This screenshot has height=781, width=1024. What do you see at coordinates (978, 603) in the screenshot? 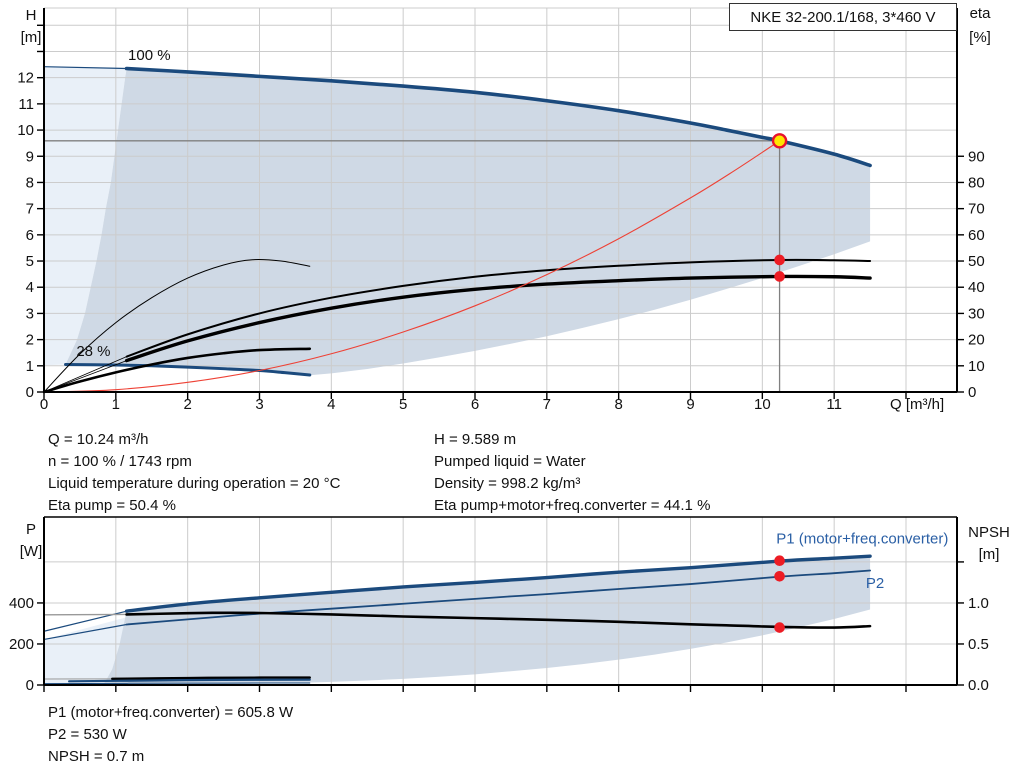
I see `y2-tick-label: 1.0` at bounding box center [978, 603].